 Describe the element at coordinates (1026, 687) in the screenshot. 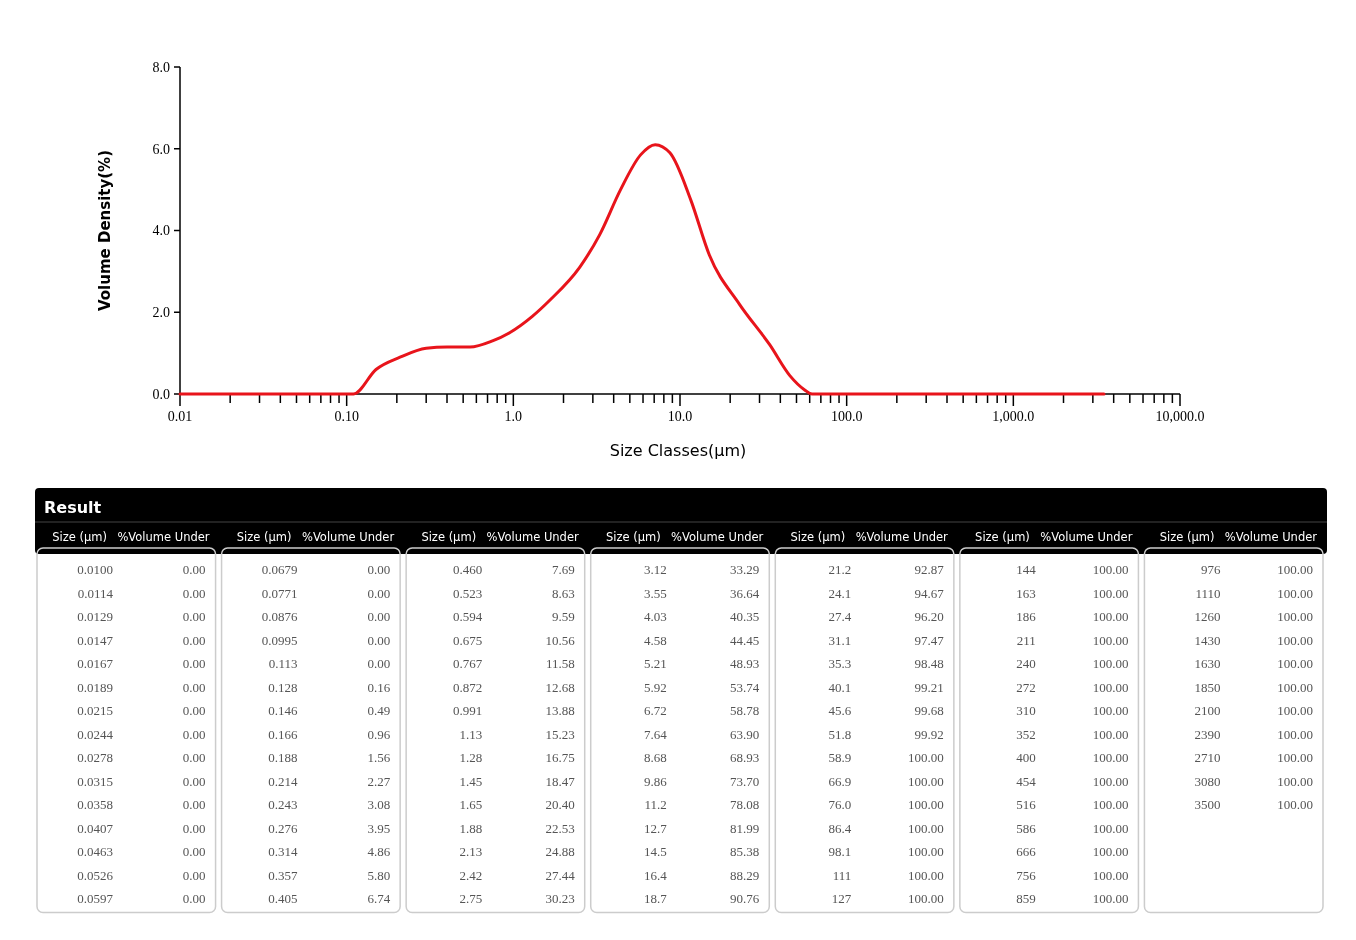

I see `category-label: 272` at that location.